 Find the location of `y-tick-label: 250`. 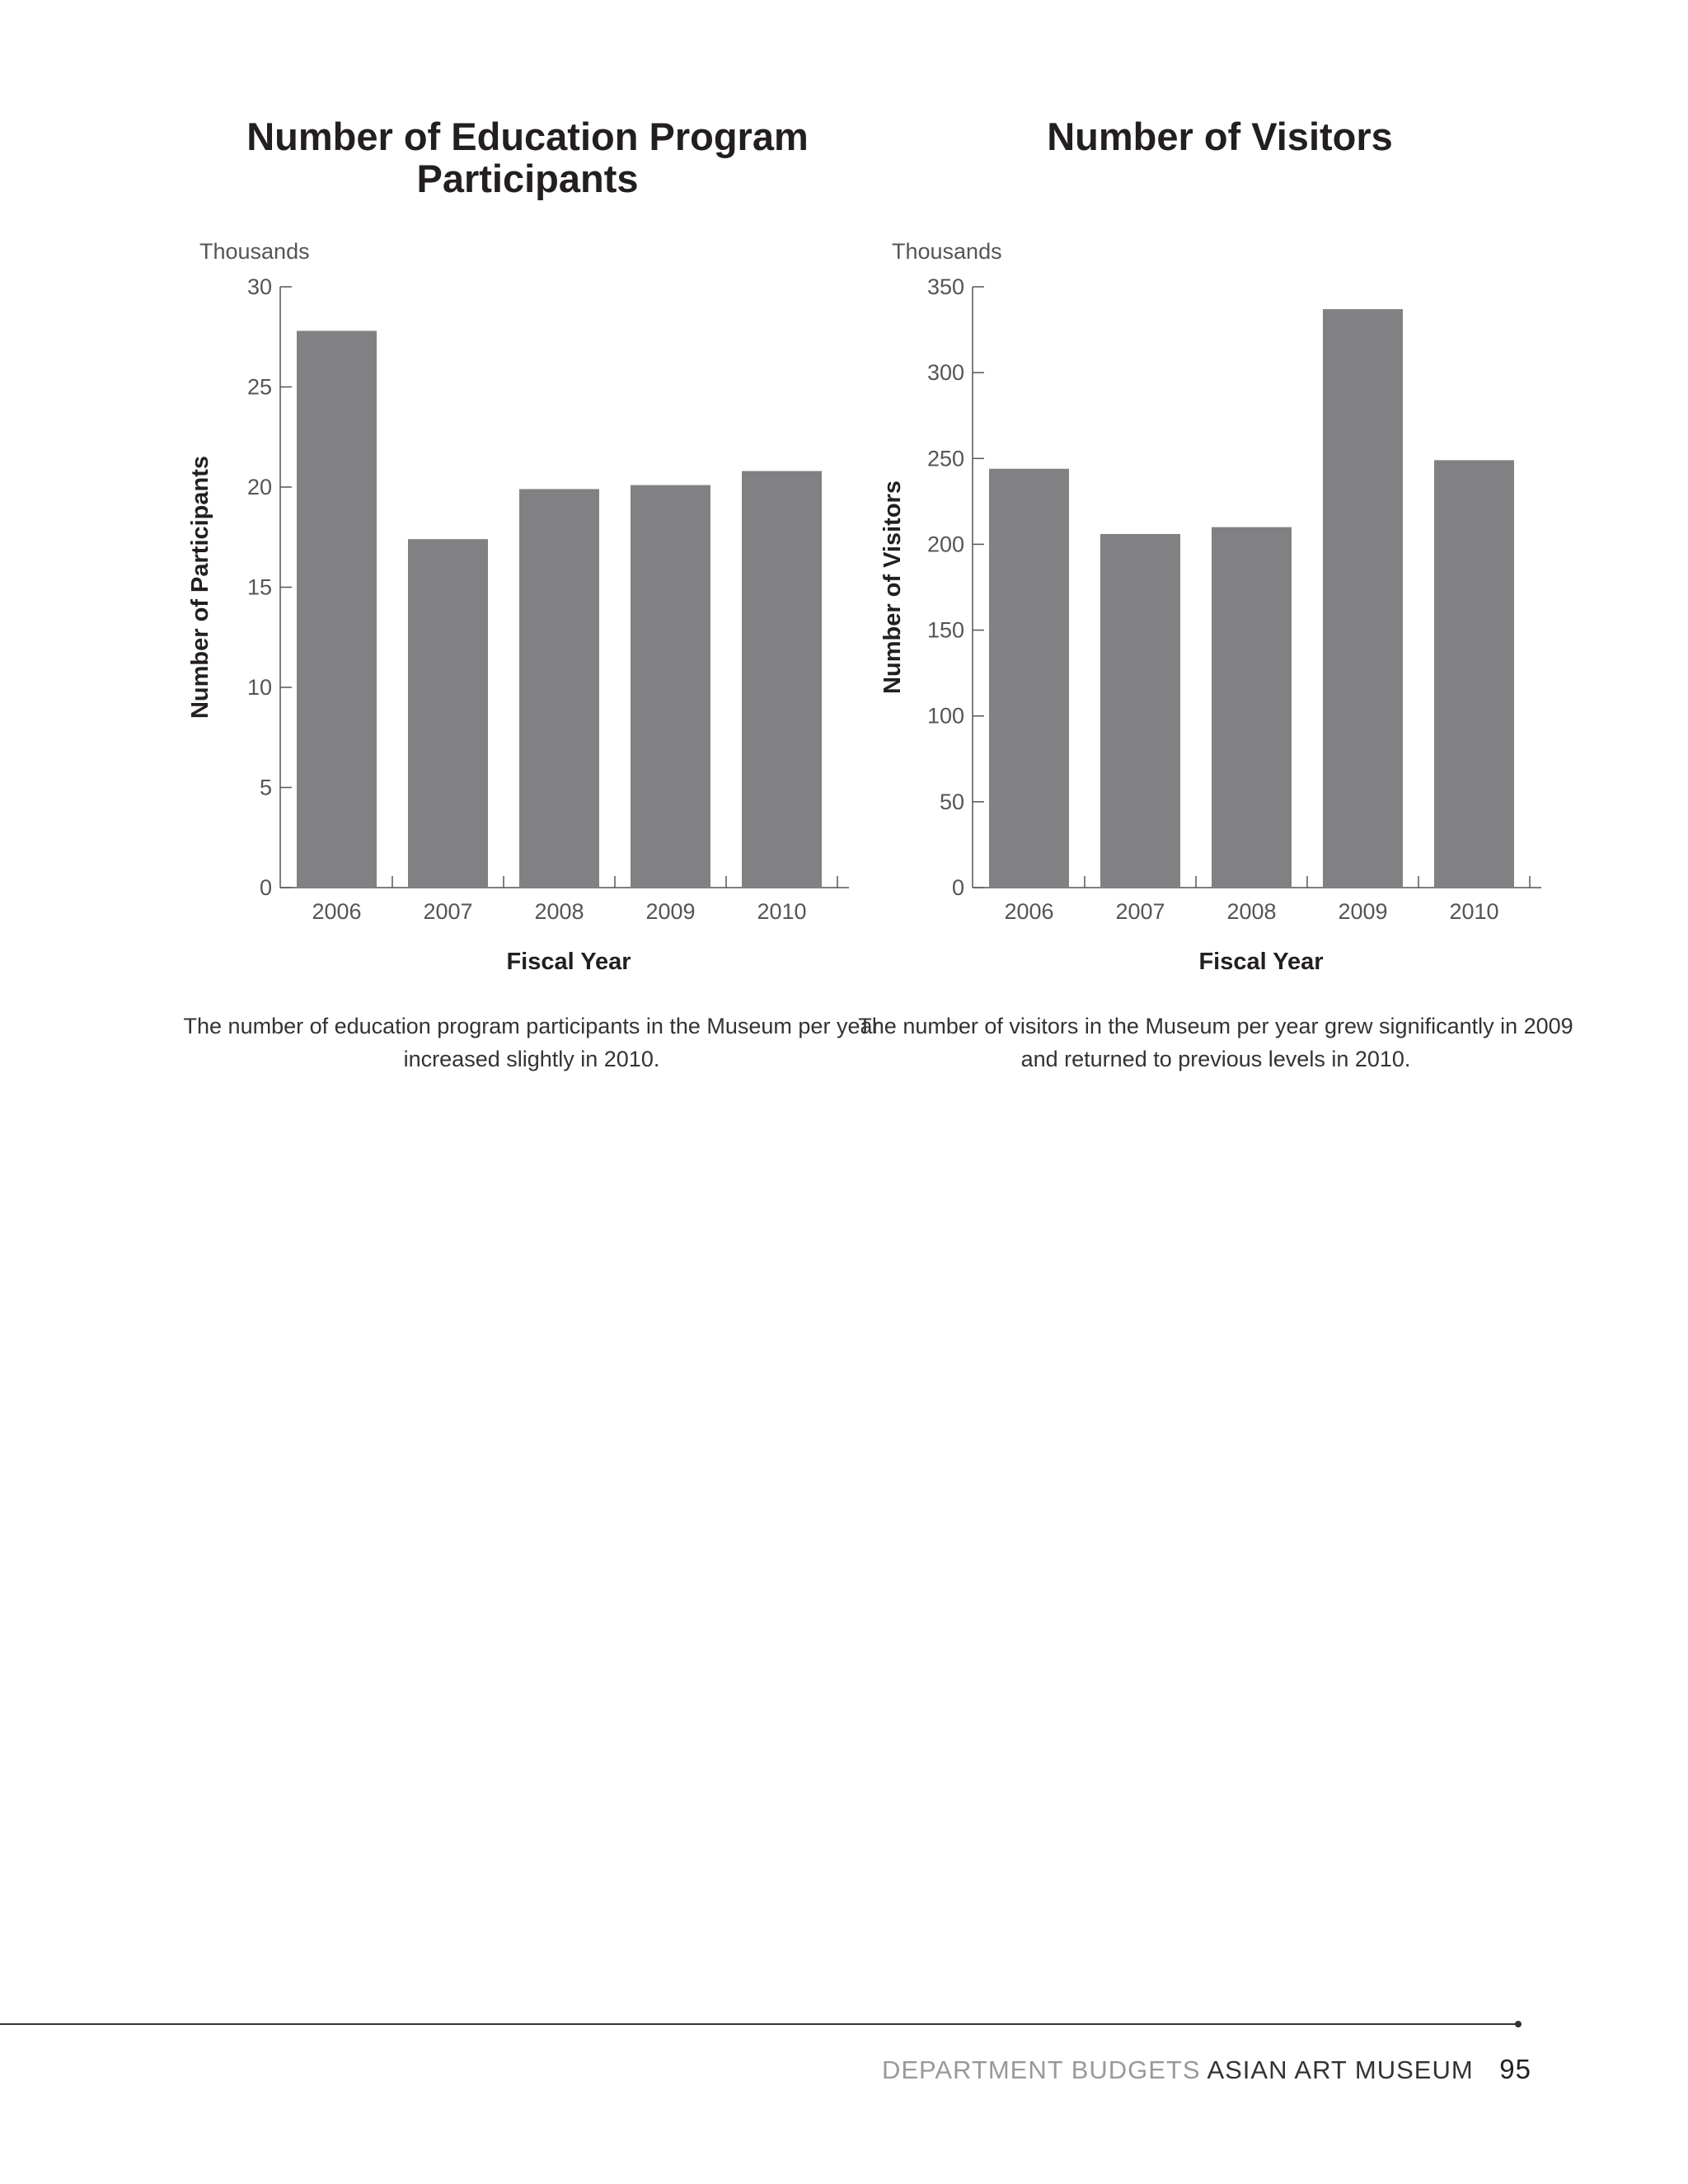

y-tick-label: 250 is located at coordinates (945, 458).